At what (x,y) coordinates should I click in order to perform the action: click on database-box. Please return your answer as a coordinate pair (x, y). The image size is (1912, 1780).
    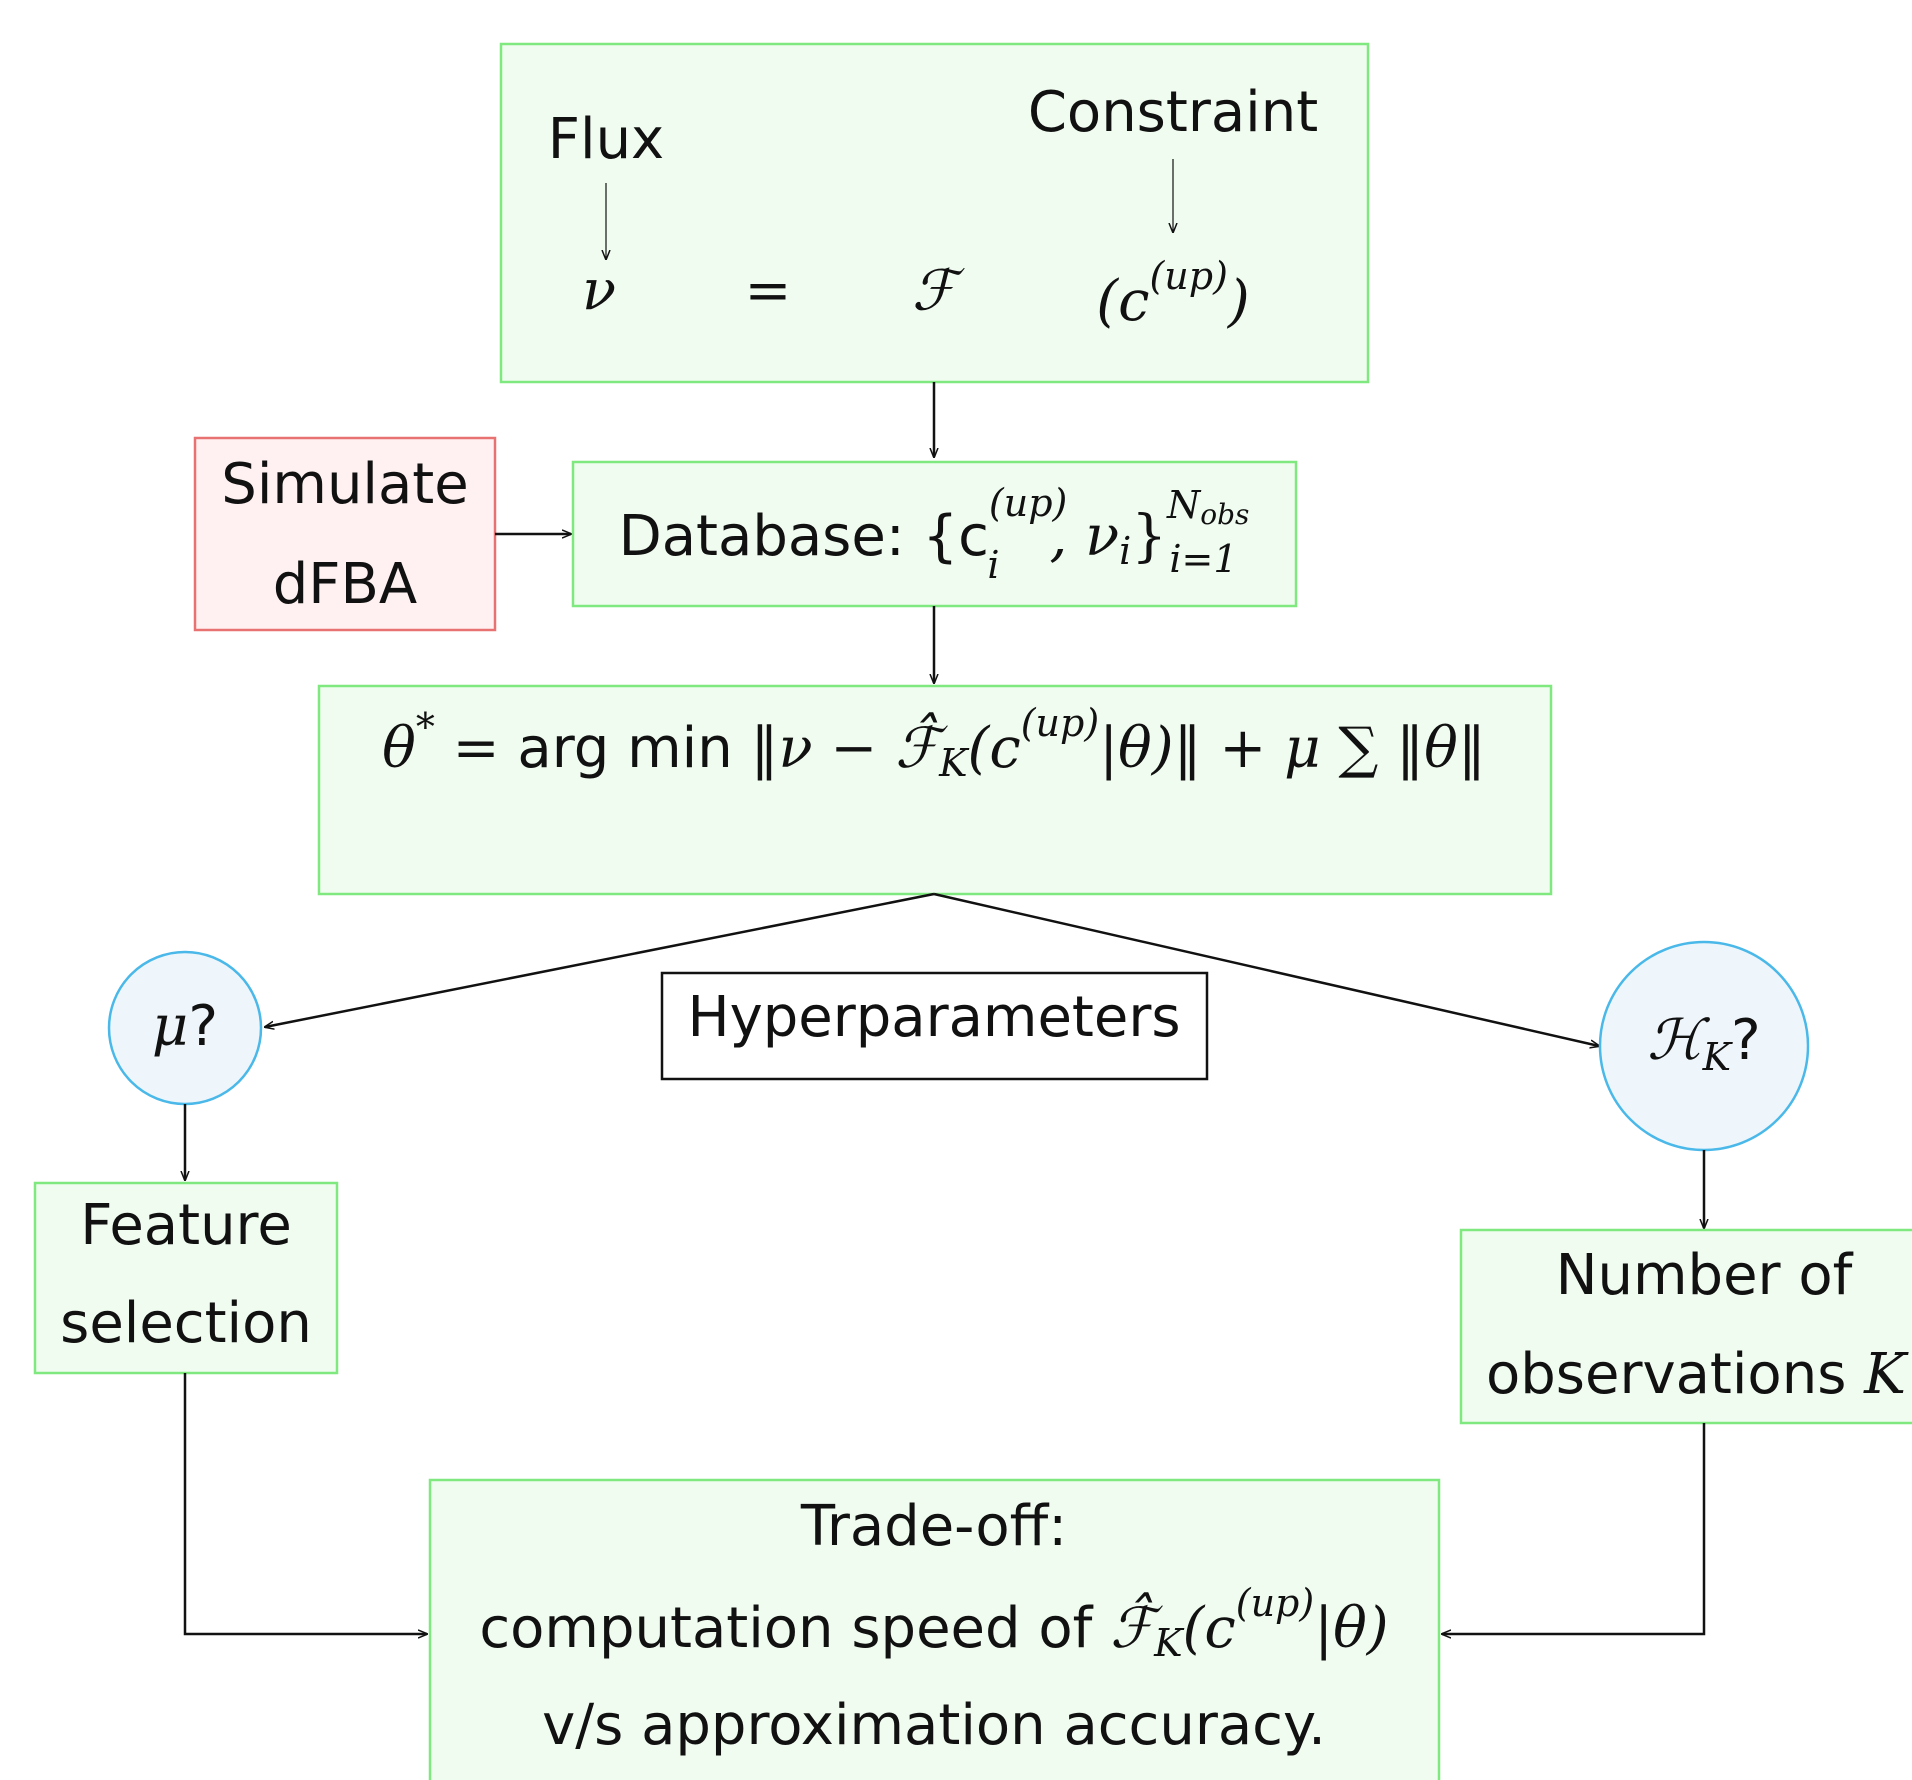
    Looking at the image, I should click on (934, 534).